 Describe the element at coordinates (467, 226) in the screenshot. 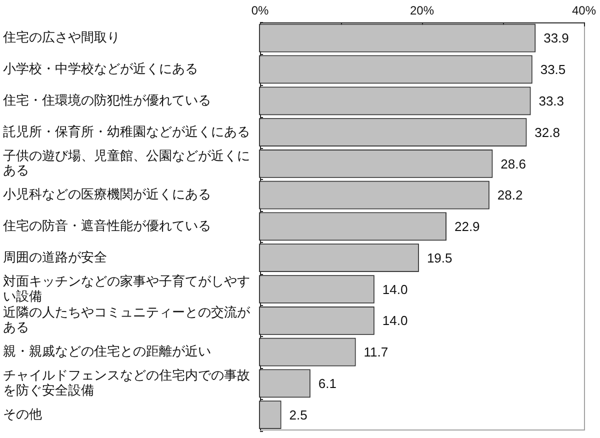

I see `data-label: 22.9` at that location.